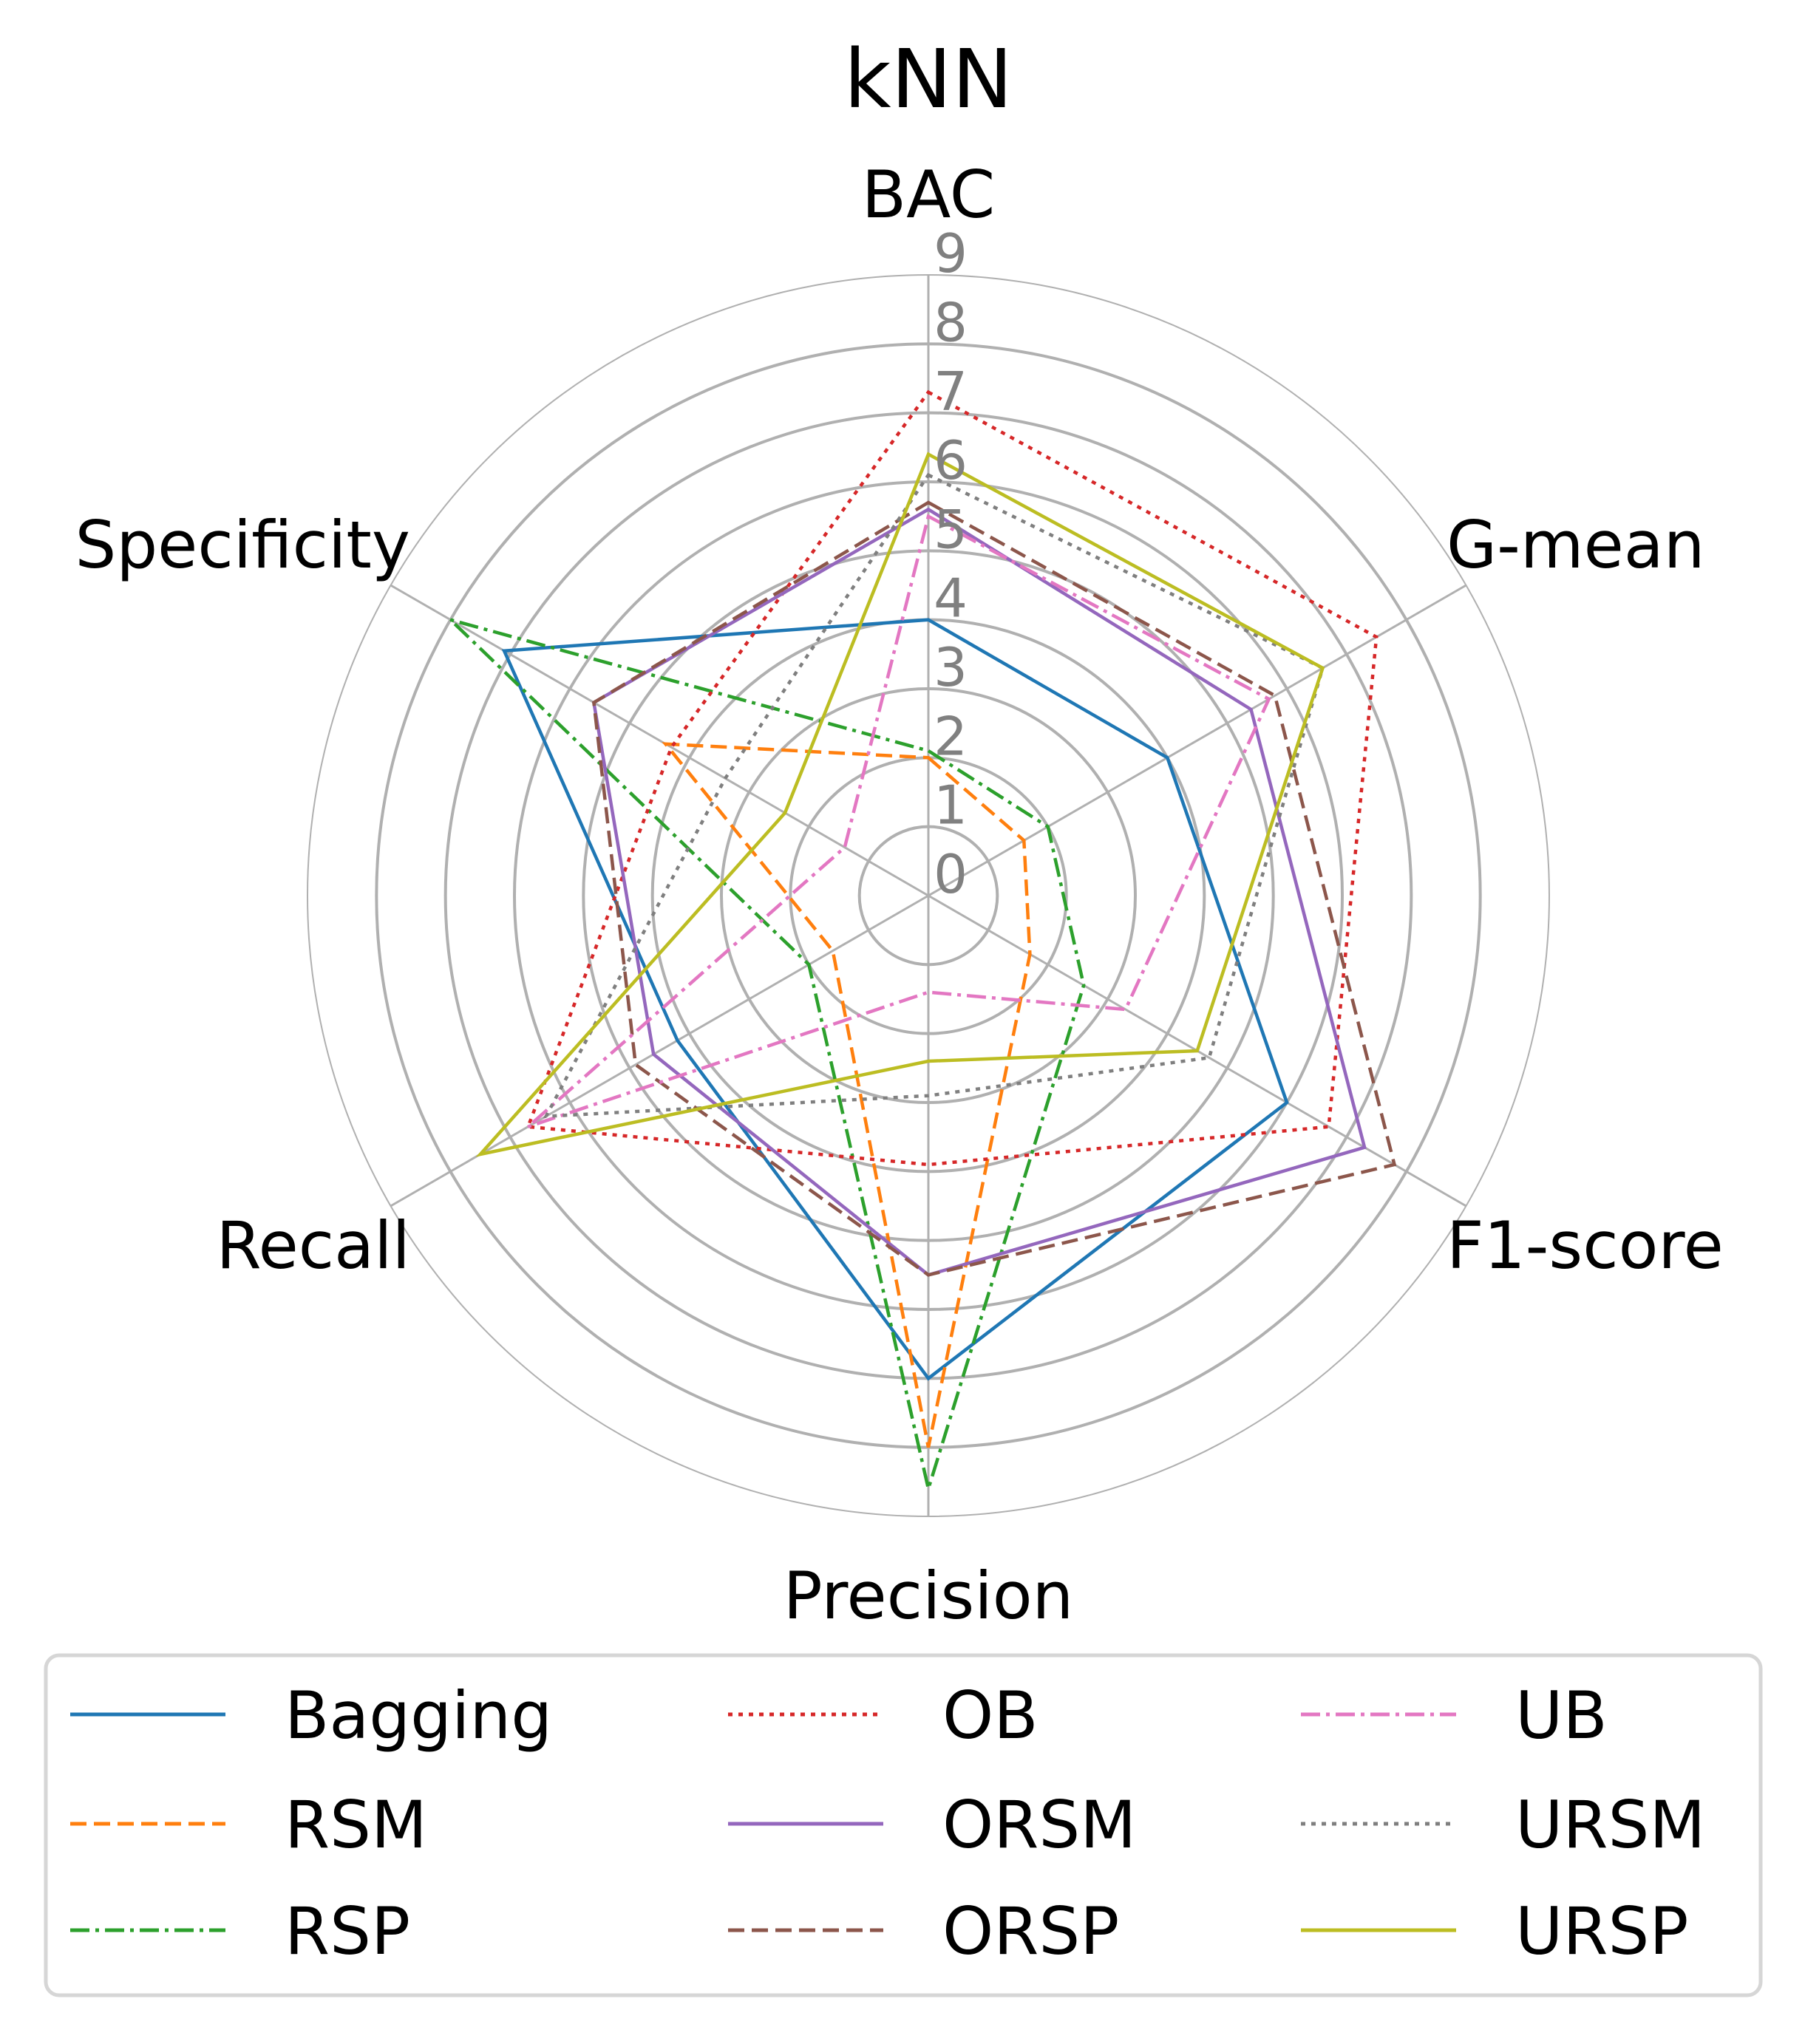 The height and width of the screenshot is (2044, 1805). What do you see at coordinates (847, 1095) in the screenshot?
I see `series-rsm` at bounding box center [847, 1095].